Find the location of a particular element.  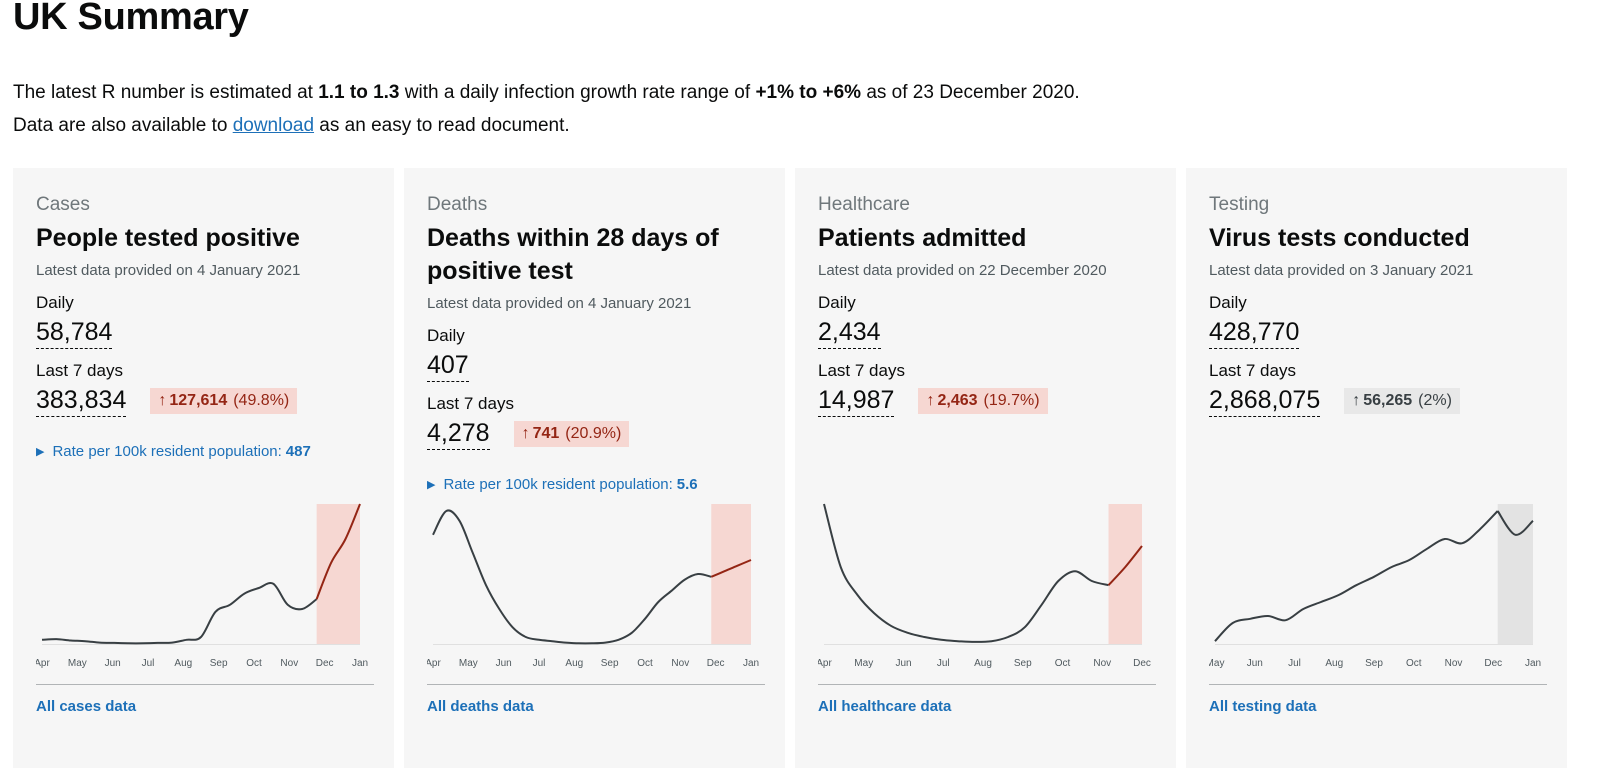

healthcare-chart: Apr May Jun Jul Aug Sep Oct Nov Dec is located at coordinates (987, 579).